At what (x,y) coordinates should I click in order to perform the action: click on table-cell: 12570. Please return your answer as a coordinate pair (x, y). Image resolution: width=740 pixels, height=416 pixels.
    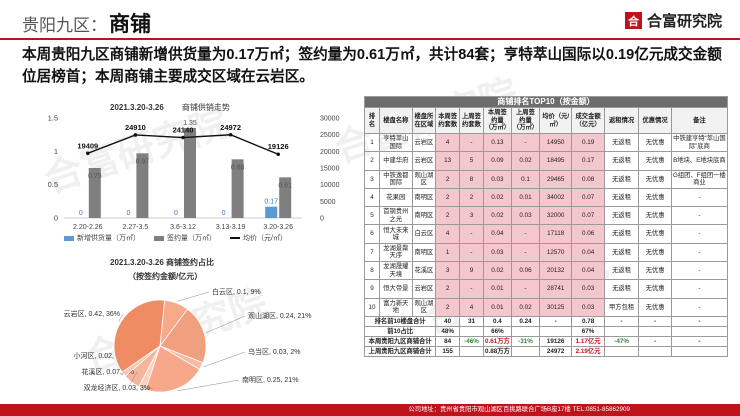
    Looking at the image, I should click on (555, 252).